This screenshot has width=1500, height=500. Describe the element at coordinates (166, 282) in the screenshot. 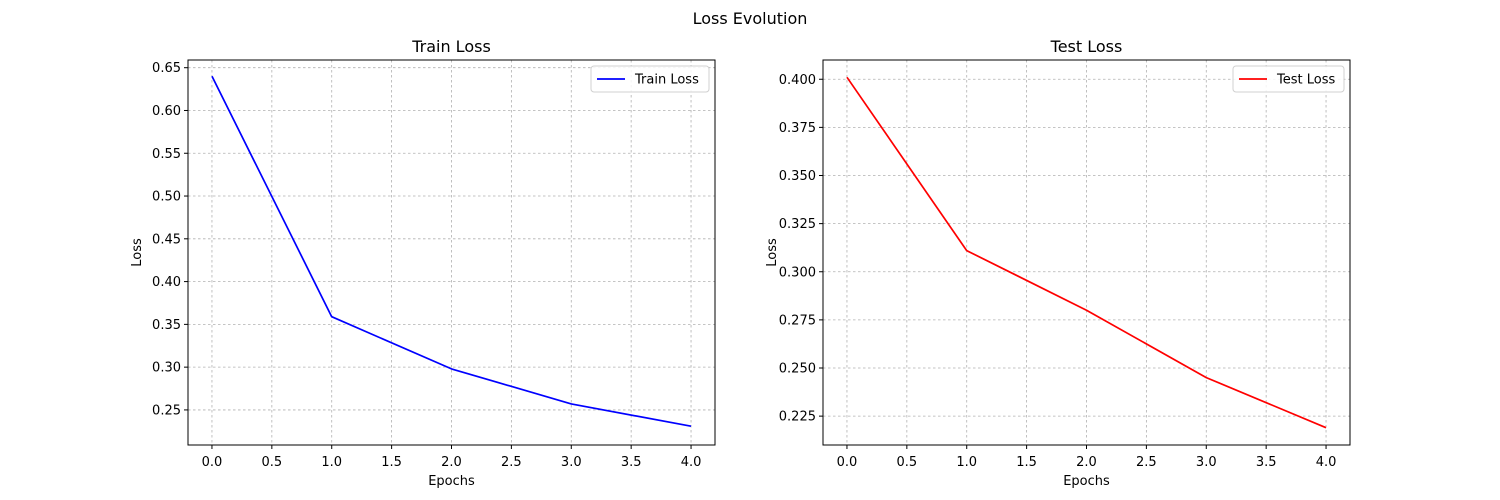

I see `y-tick-label: 0.40` at that location.